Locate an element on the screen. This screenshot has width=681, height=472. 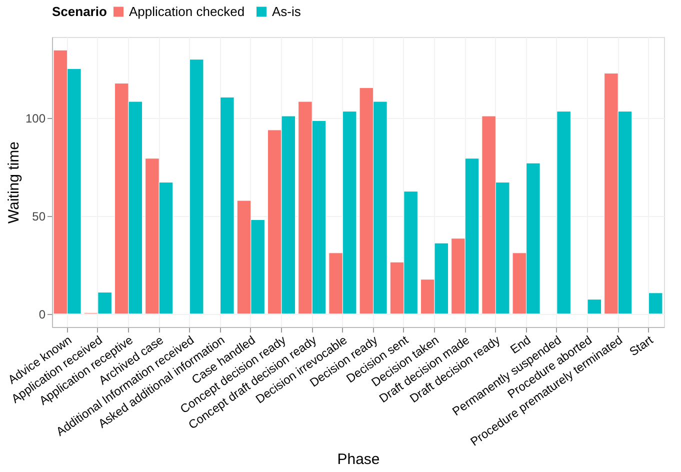
y-axis-title: Waiting time is located at coordinates (13, 183).